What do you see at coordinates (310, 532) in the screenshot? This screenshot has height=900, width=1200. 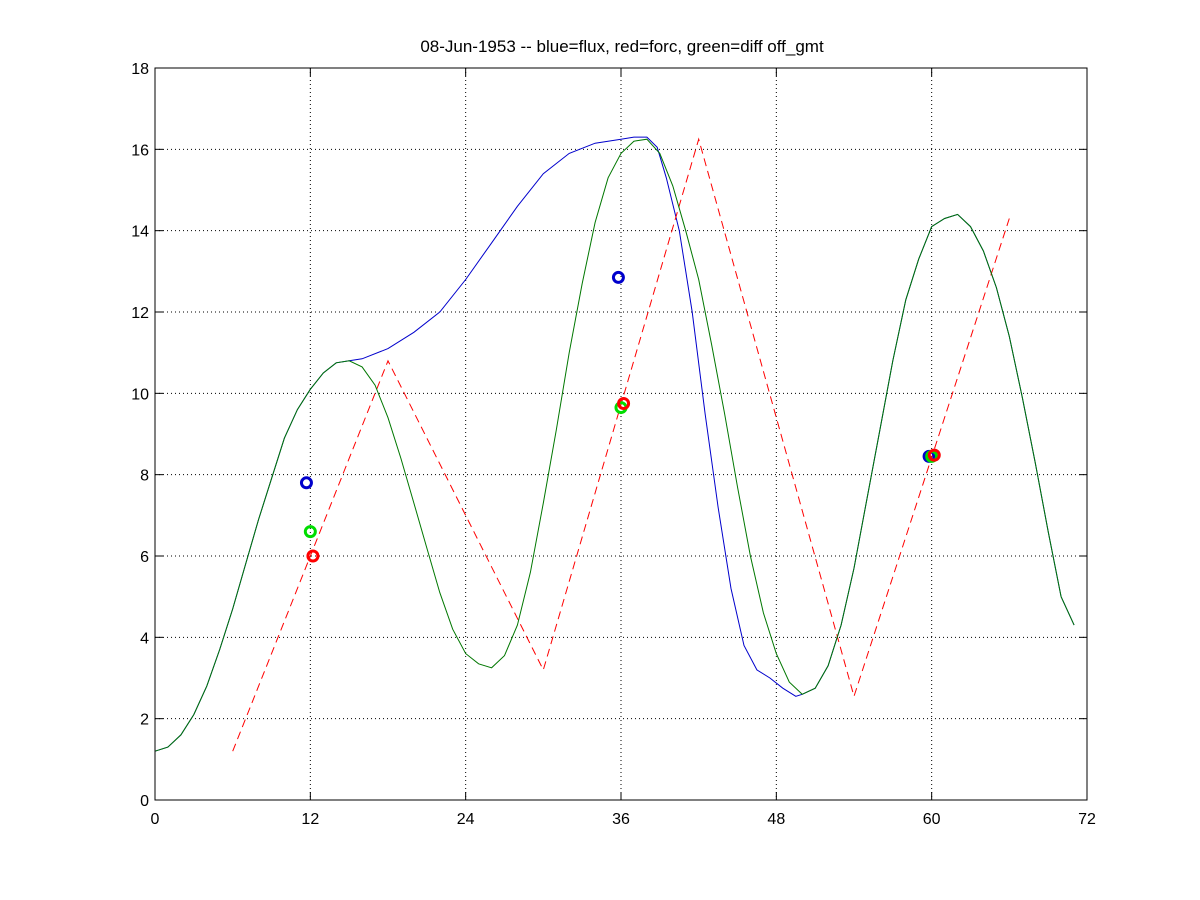 I see `marker-diff` at bounding box center [310, 532].